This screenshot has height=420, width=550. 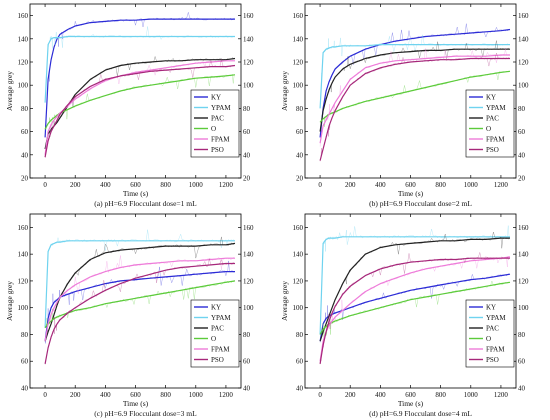 I want to click on panel-caption: (a) pH=6.9 Flocculant dose=1 mL, so click(x=145, y=203).